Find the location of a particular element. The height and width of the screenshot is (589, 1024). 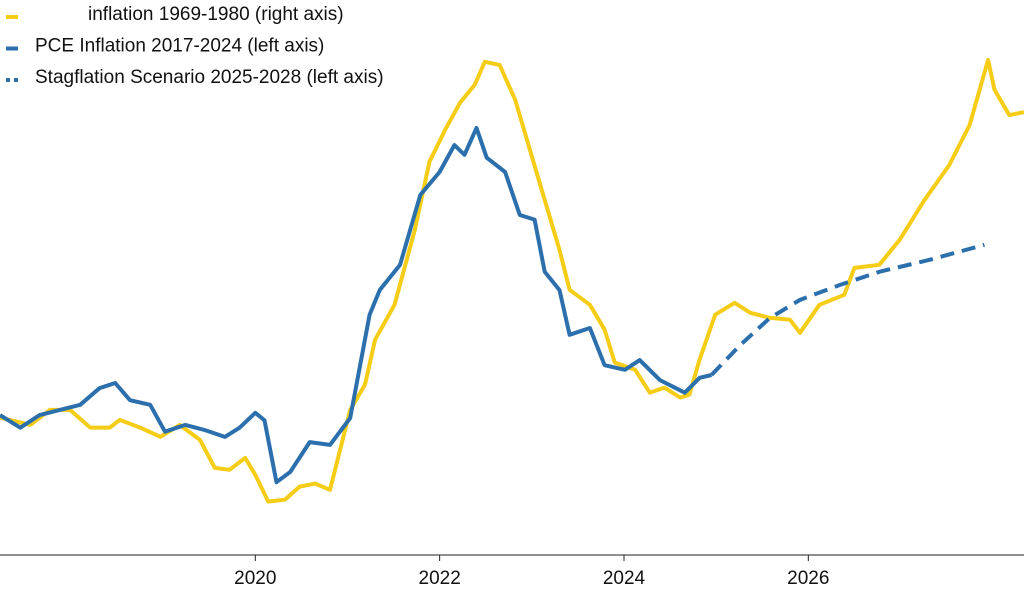

x-tick-label: 2020 is located at coordinates (255, 578).